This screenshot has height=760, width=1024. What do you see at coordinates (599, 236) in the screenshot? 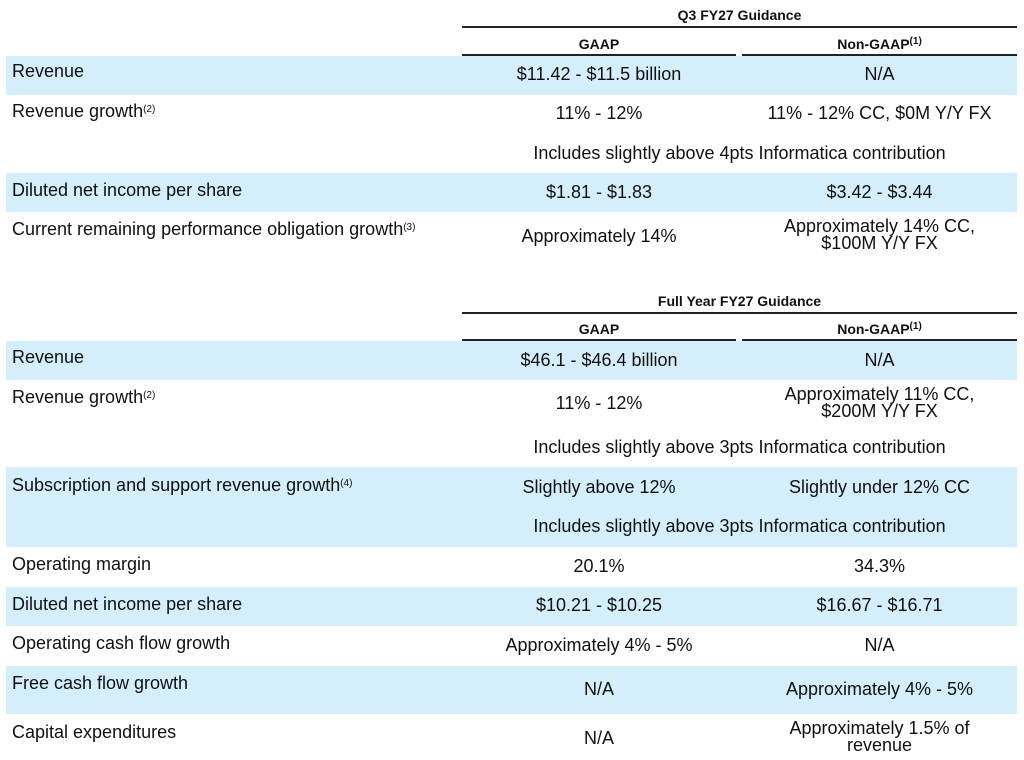
I see `gaap-value: Approximately 14%` at bounding box center [599, 236].